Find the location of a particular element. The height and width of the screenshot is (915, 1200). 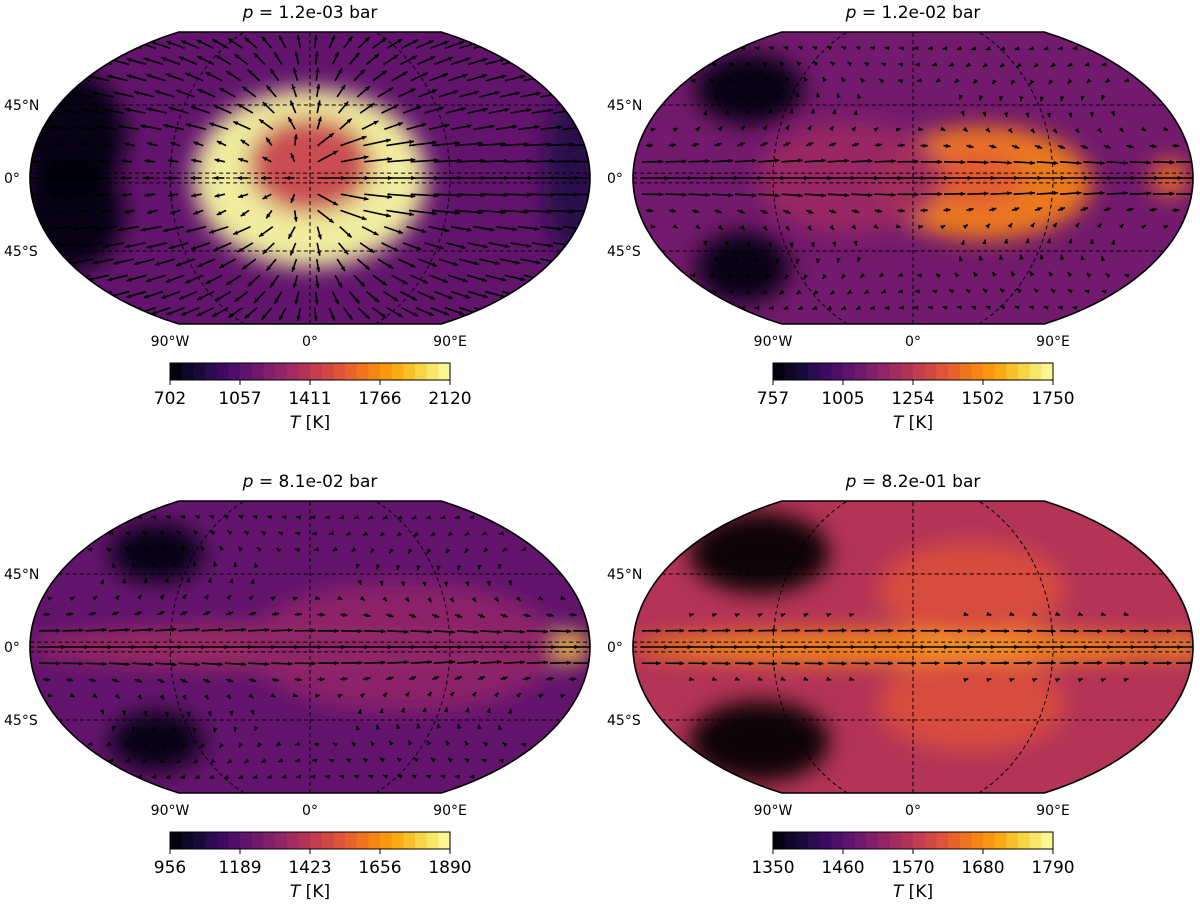

colorbar-tick-label: 2120 is located at coordinates (449, 399).